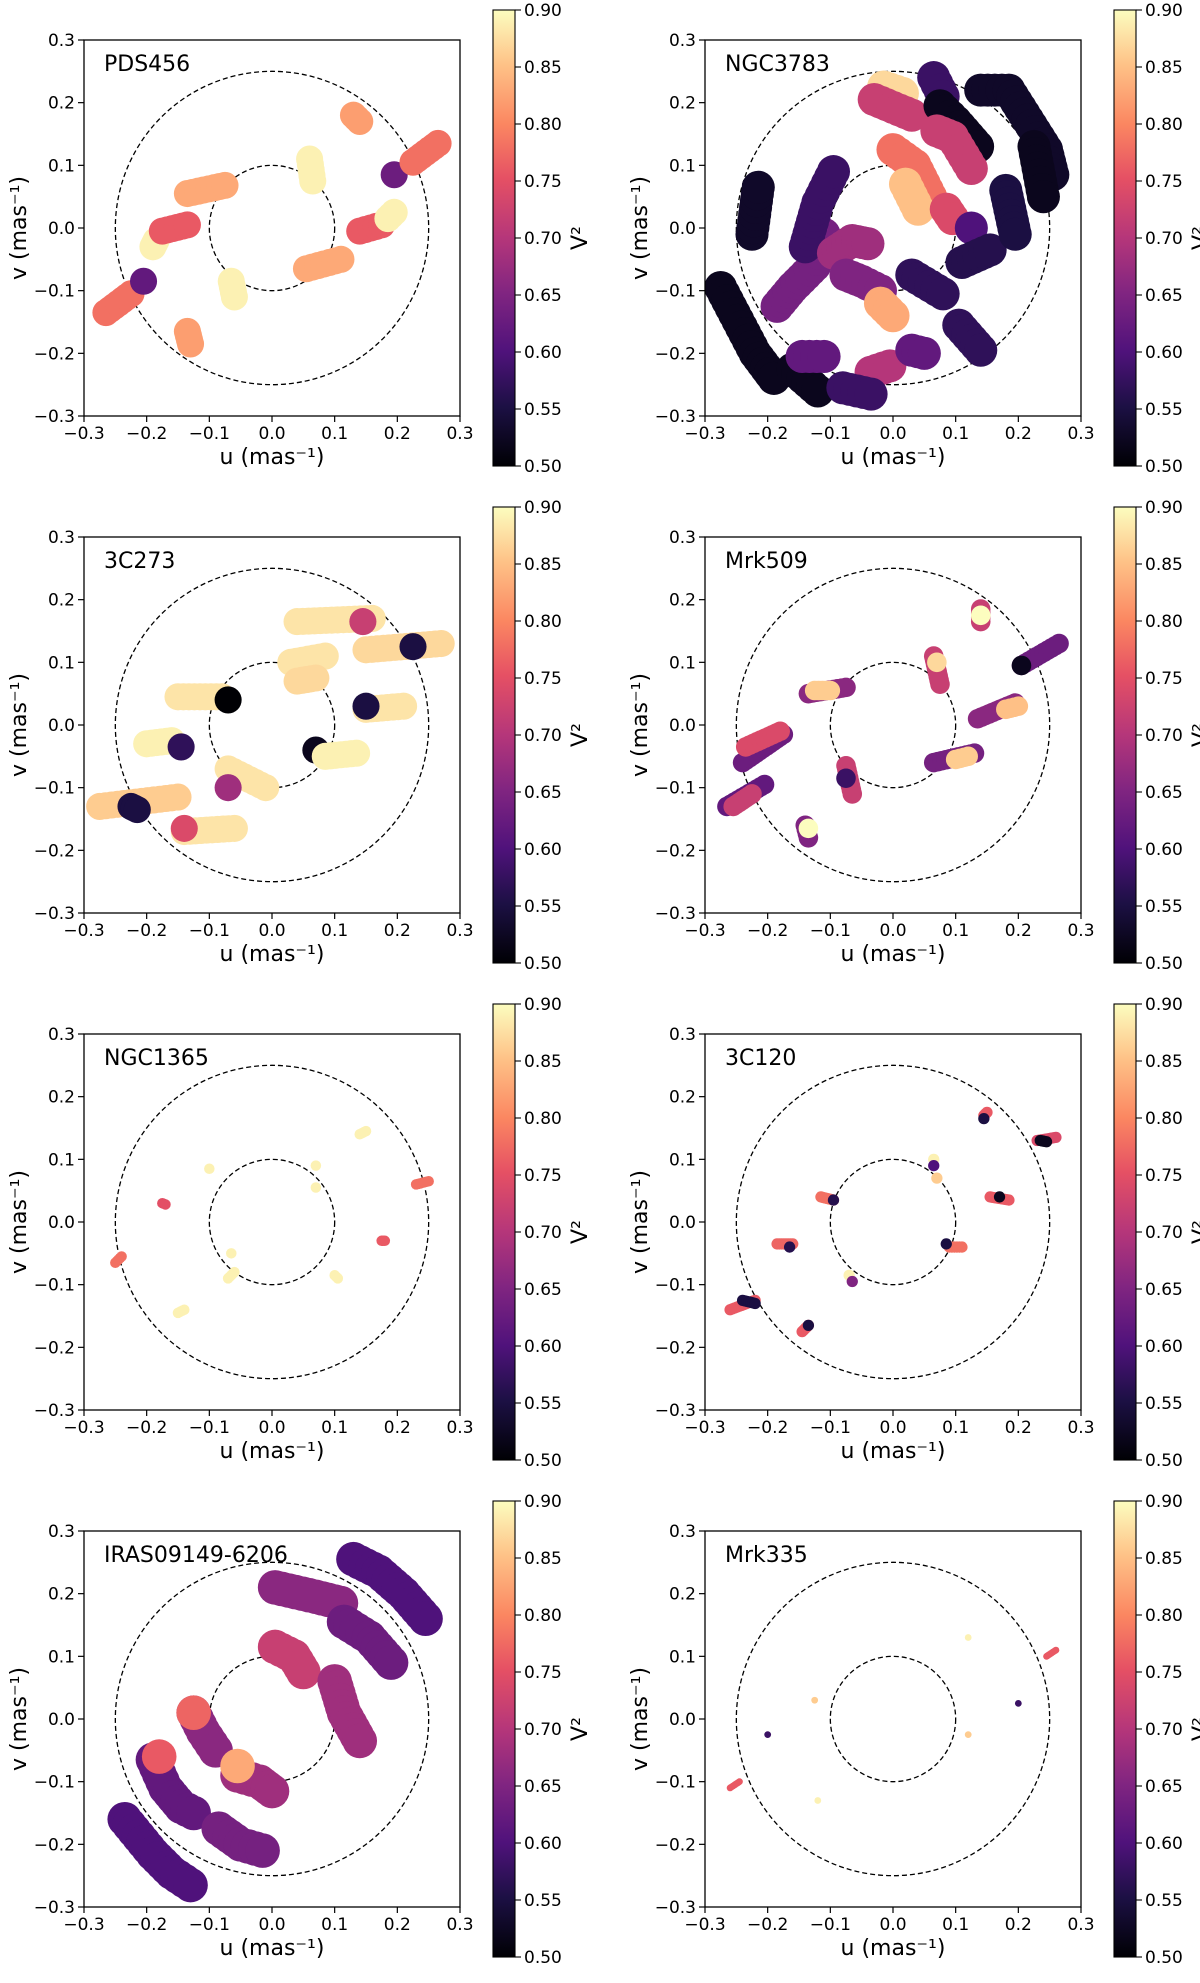 The width and height of the screenshot is (1200, 1983). I want to click on panel-title: PDS456, so click(147, 64).